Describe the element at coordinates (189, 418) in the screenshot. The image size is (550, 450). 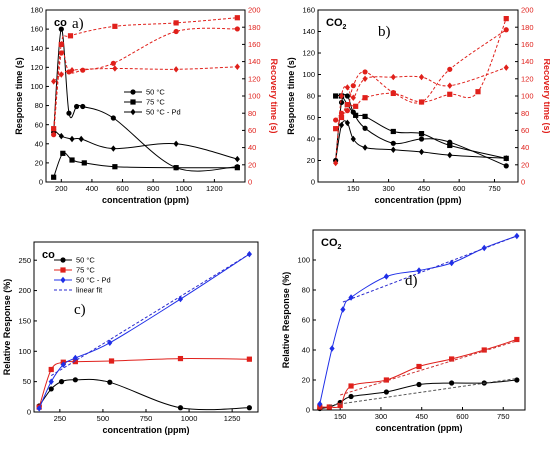
I see `x-tick-label: 1000` at that location.